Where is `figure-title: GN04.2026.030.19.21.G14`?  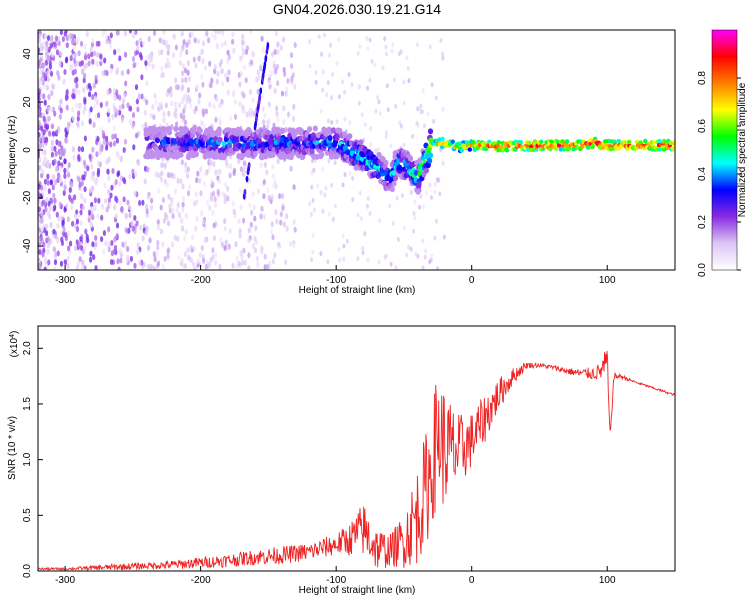 figure-title: GN04.2026.030.19.21.G14 is located at coordinates (357, 9).